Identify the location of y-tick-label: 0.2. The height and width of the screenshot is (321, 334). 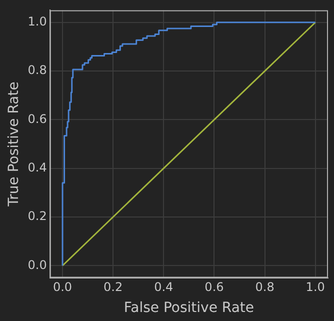
(37, 216).